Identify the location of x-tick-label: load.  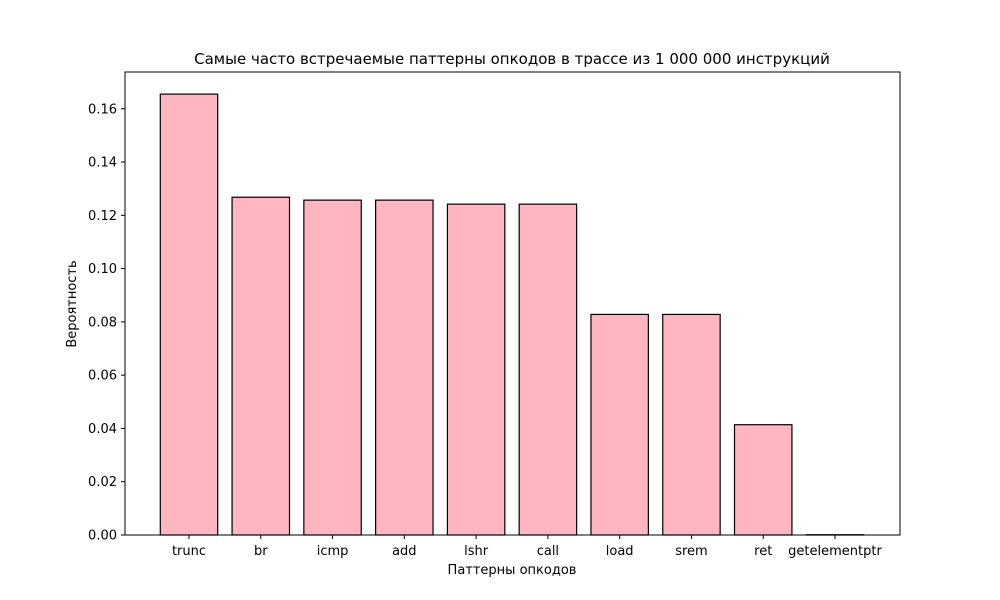
(620, 551).